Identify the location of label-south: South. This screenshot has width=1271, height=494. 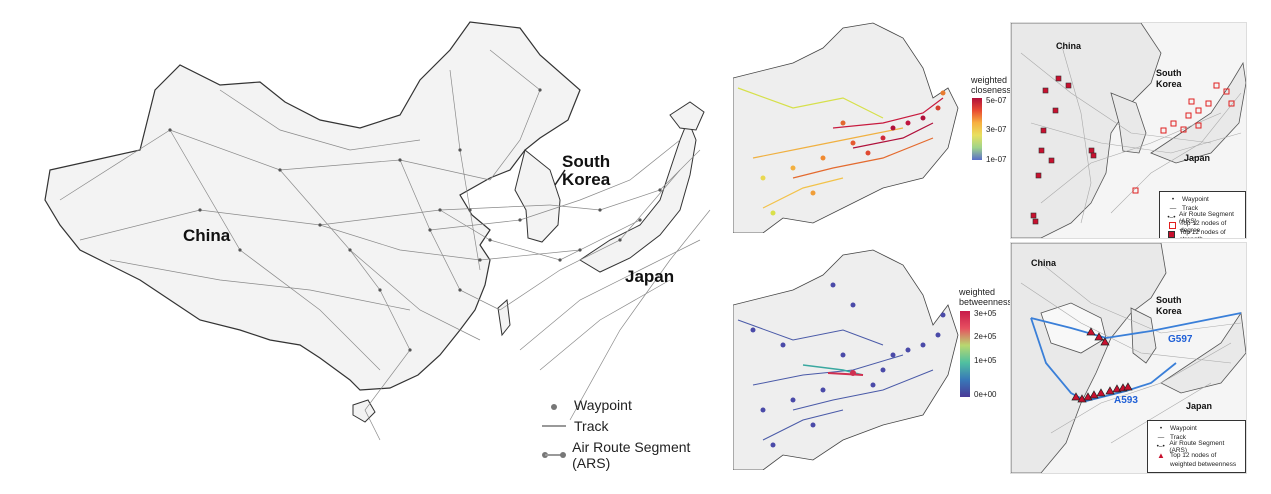
(586, 161).